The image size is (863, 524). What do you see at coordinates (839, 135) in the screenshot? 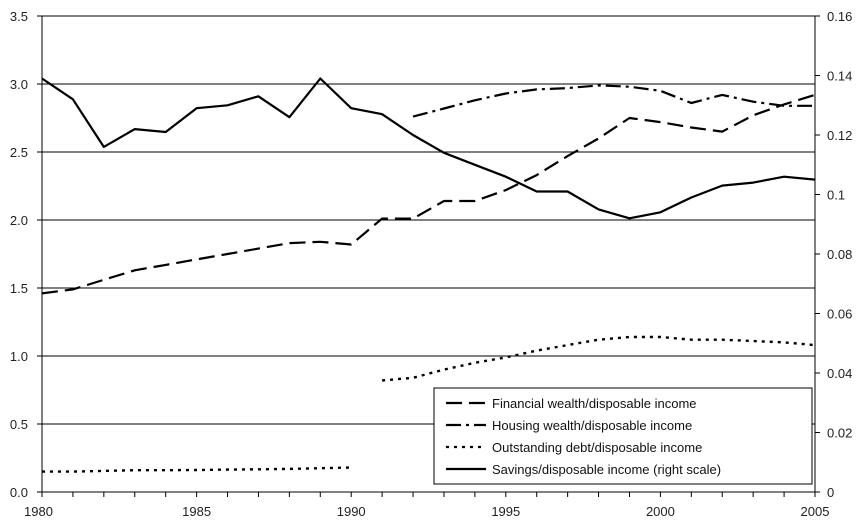
I see `y2-tick-label: 0.12` at bounding box center [839, 135].